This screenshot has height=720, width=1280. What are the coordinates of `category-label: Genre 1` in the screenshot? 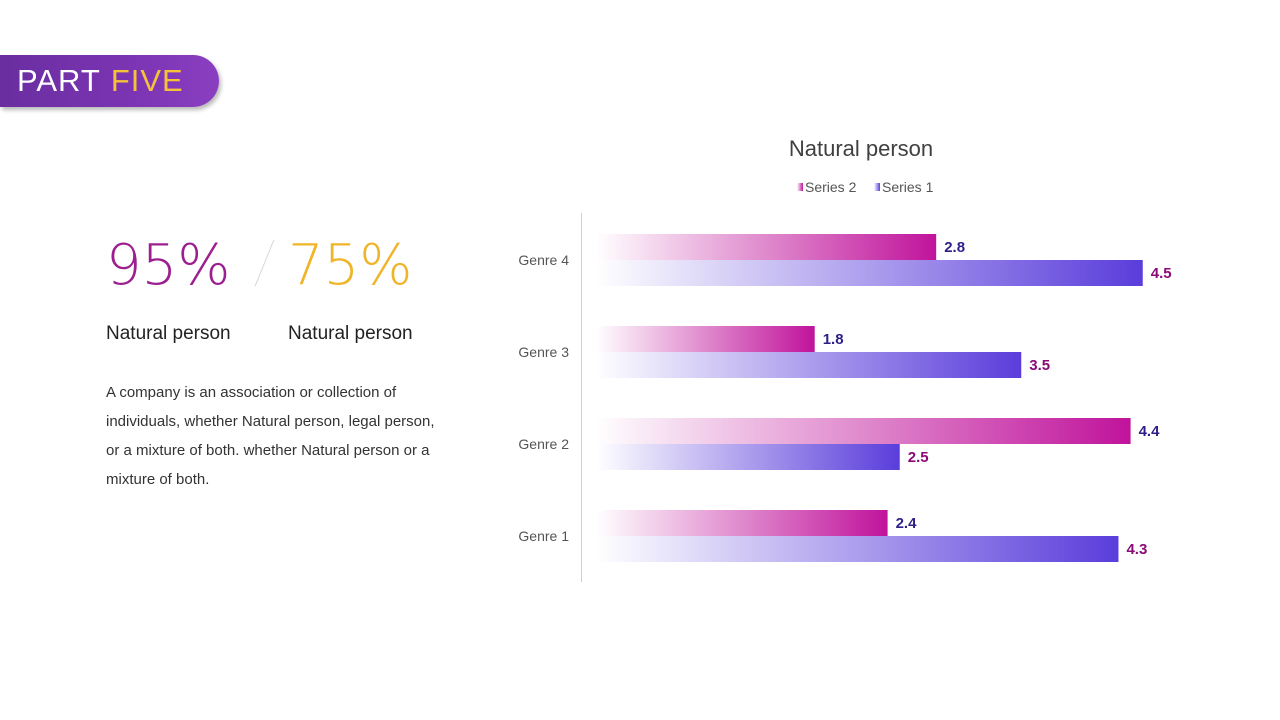 It's located at (543, 536).